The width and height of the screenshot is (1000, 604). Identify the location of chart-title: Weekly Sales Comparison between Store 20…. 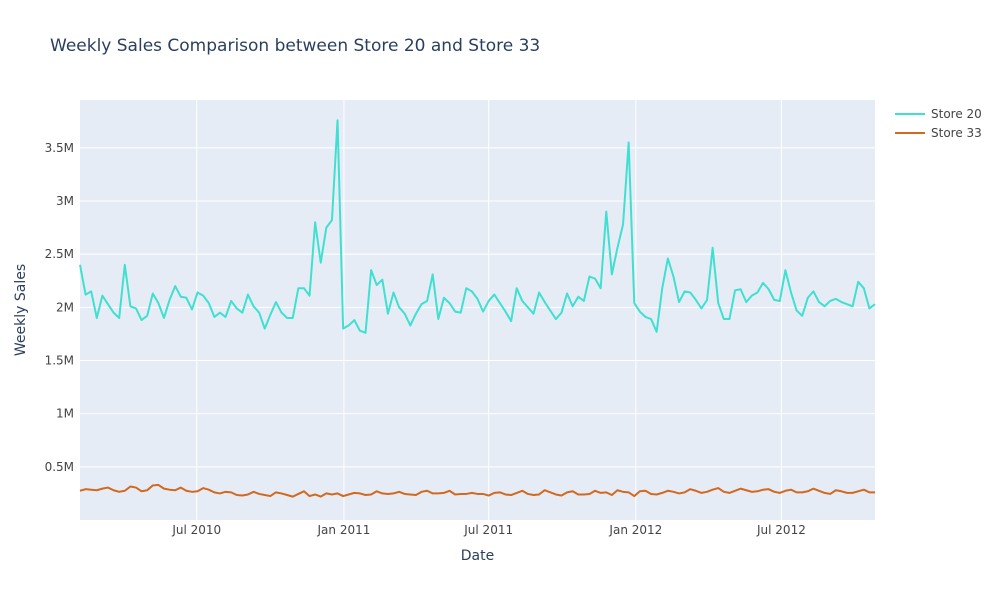
(295, 46).